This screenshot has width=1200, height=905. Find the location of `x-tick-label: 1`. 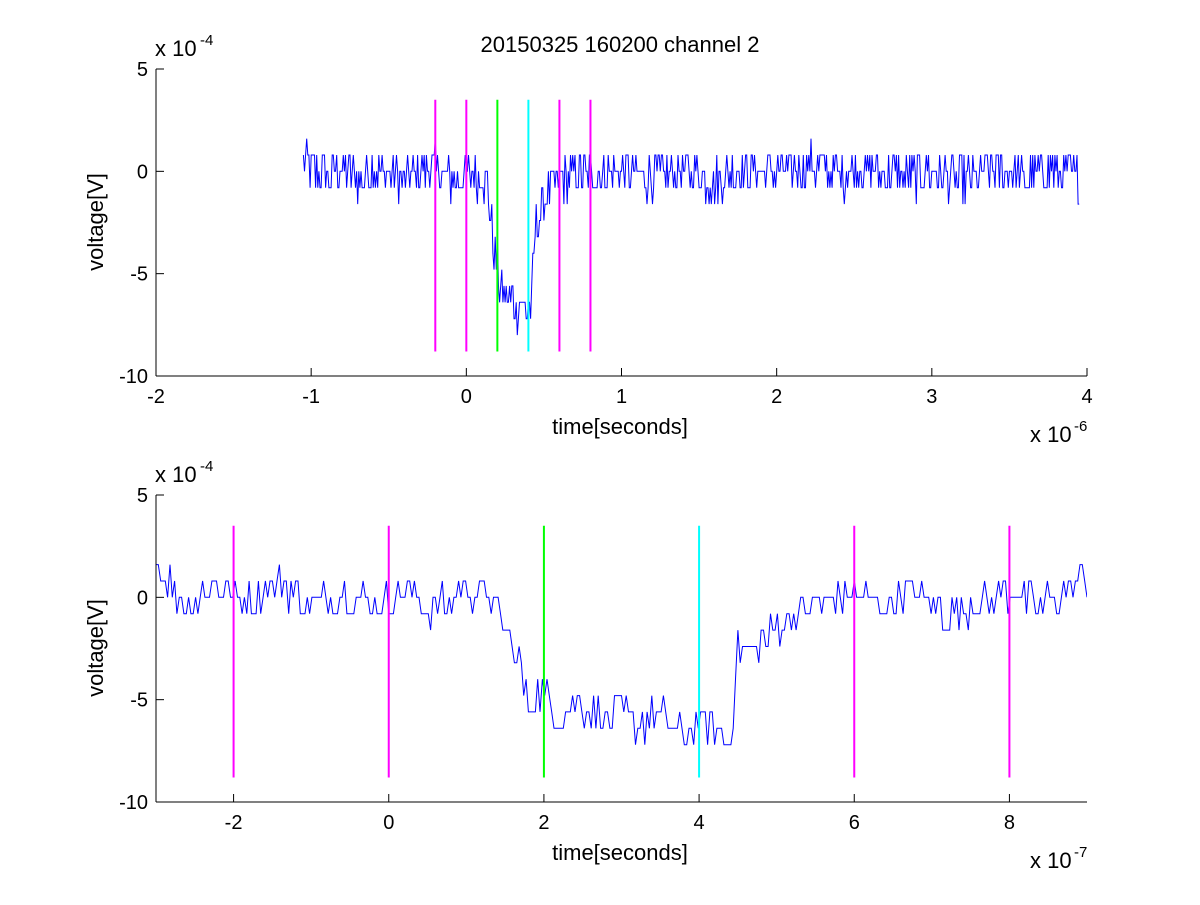

x-tick-label: 1 is located at coordinates (621, 397).